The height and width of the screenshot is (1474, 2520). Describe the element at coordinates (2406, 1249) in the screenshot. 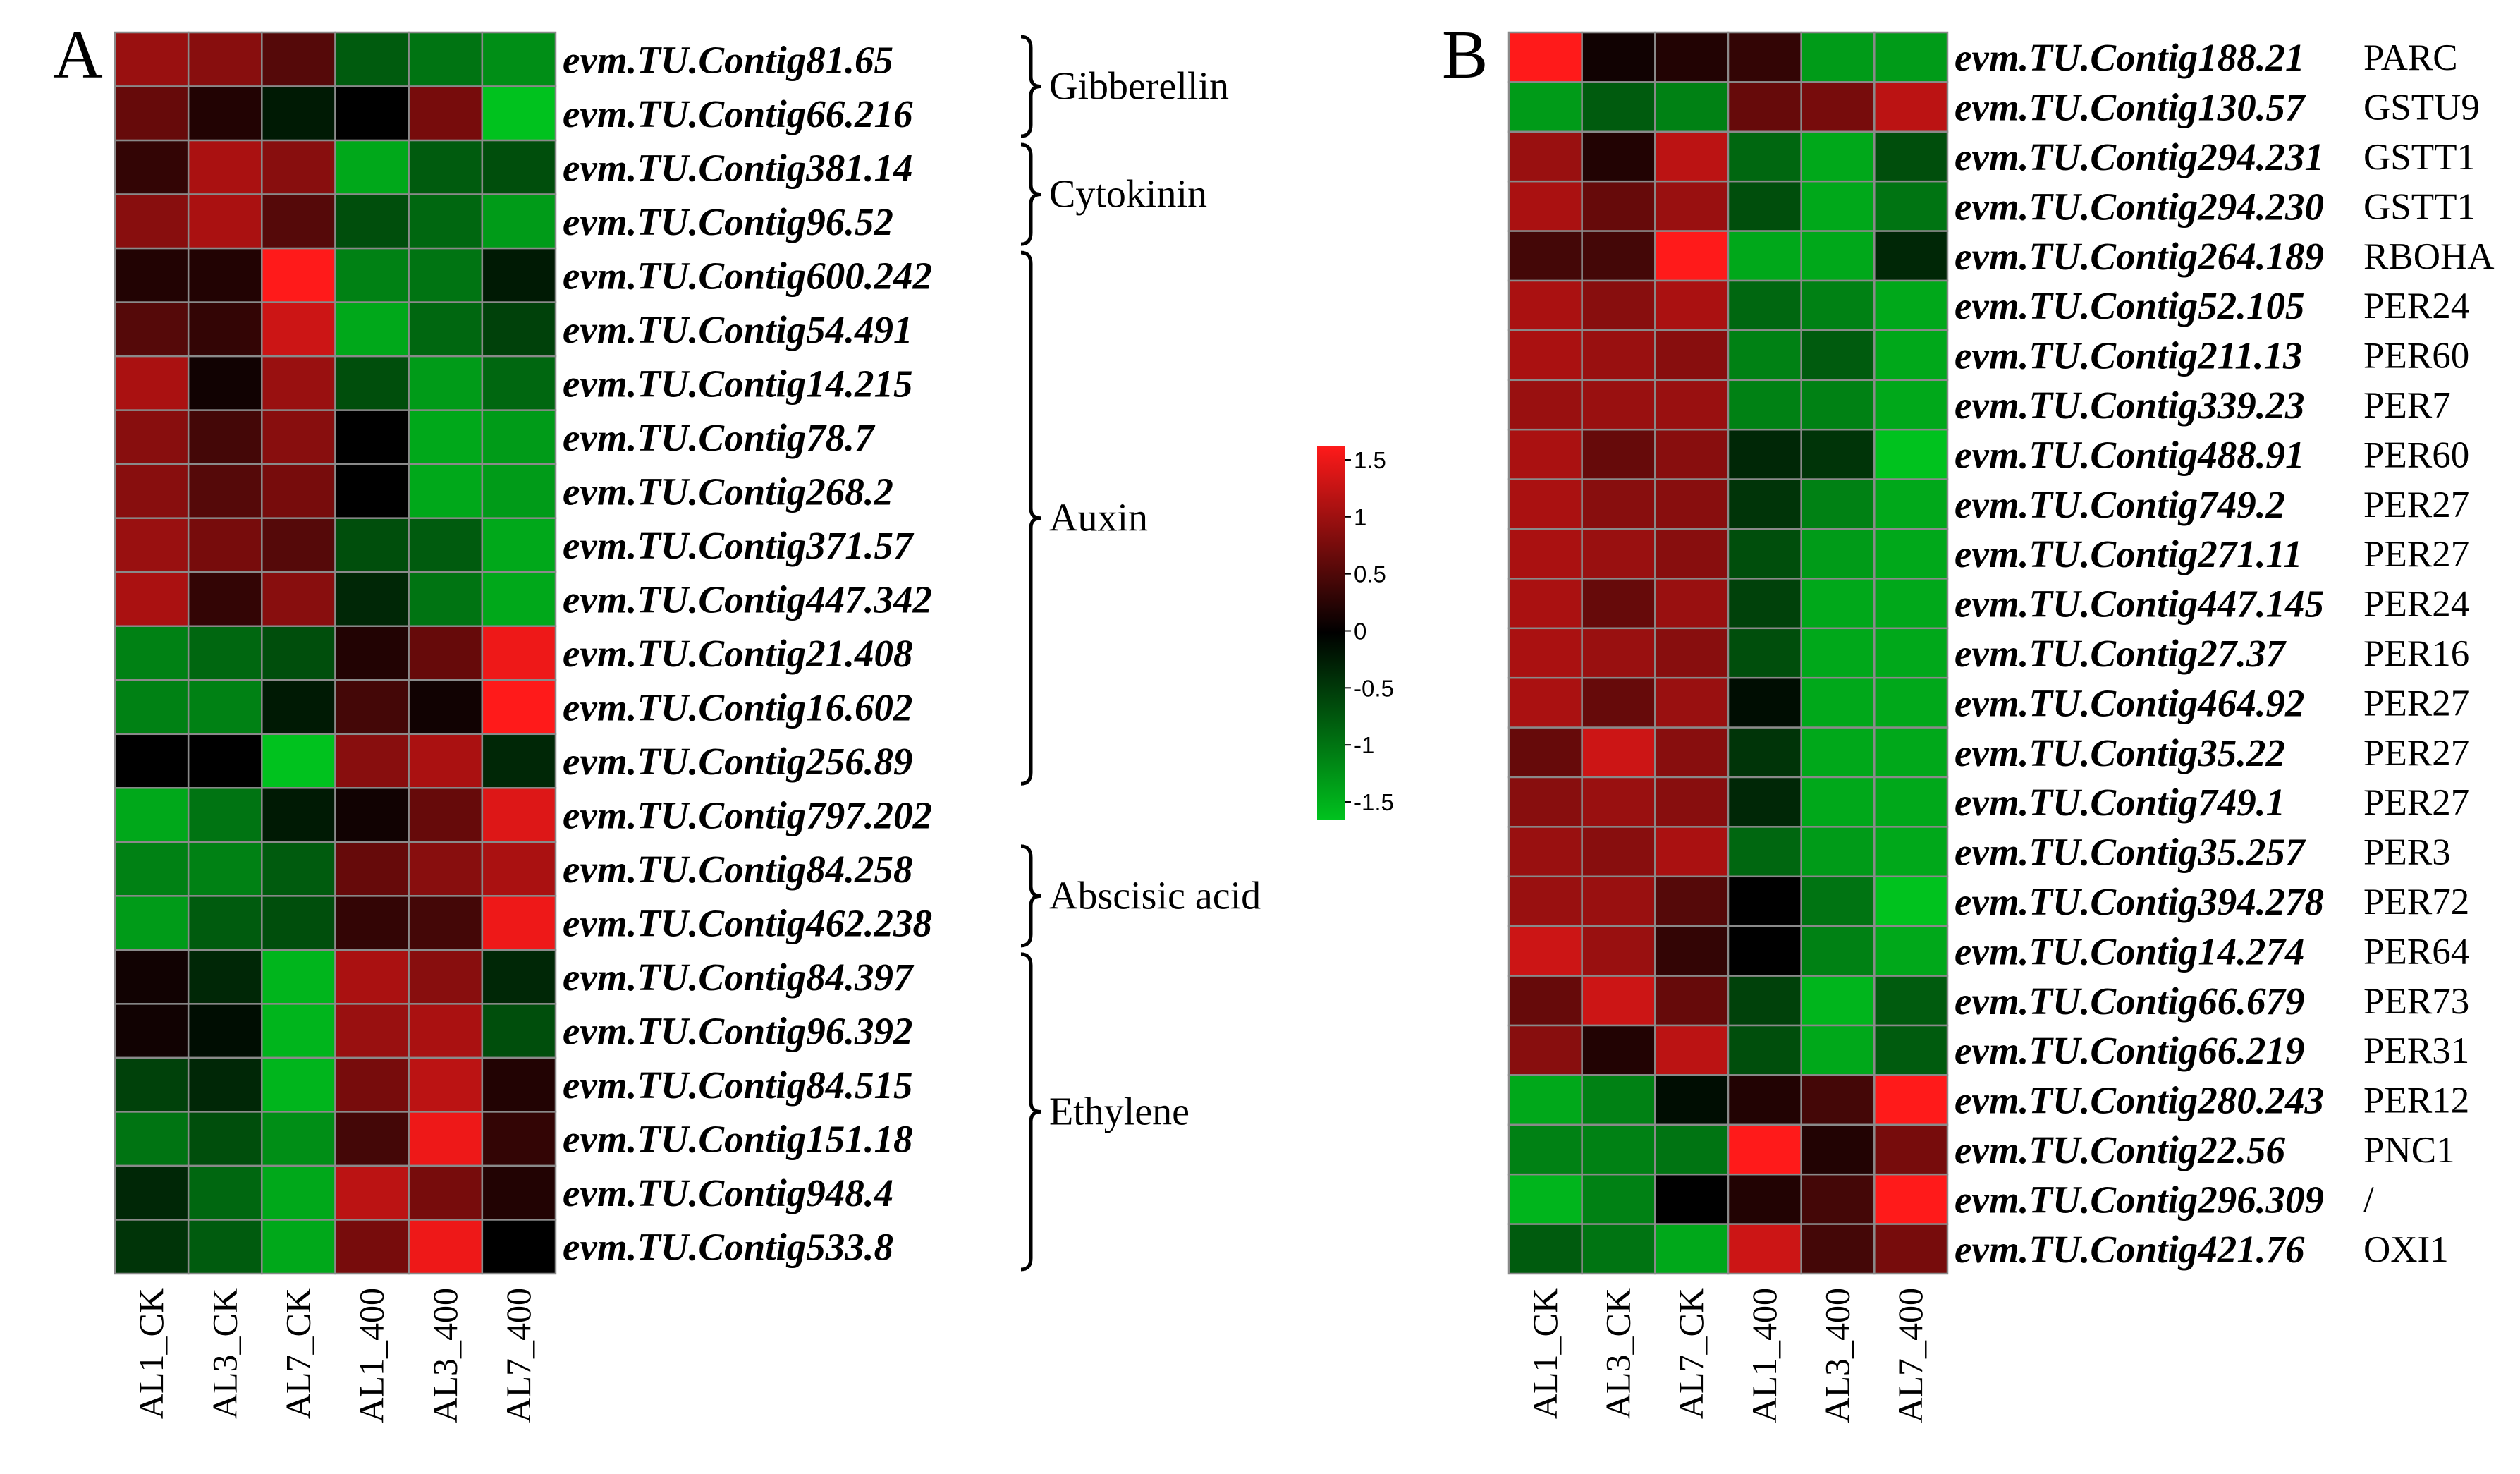

I see `gene-annotation: OXI1` at that location.